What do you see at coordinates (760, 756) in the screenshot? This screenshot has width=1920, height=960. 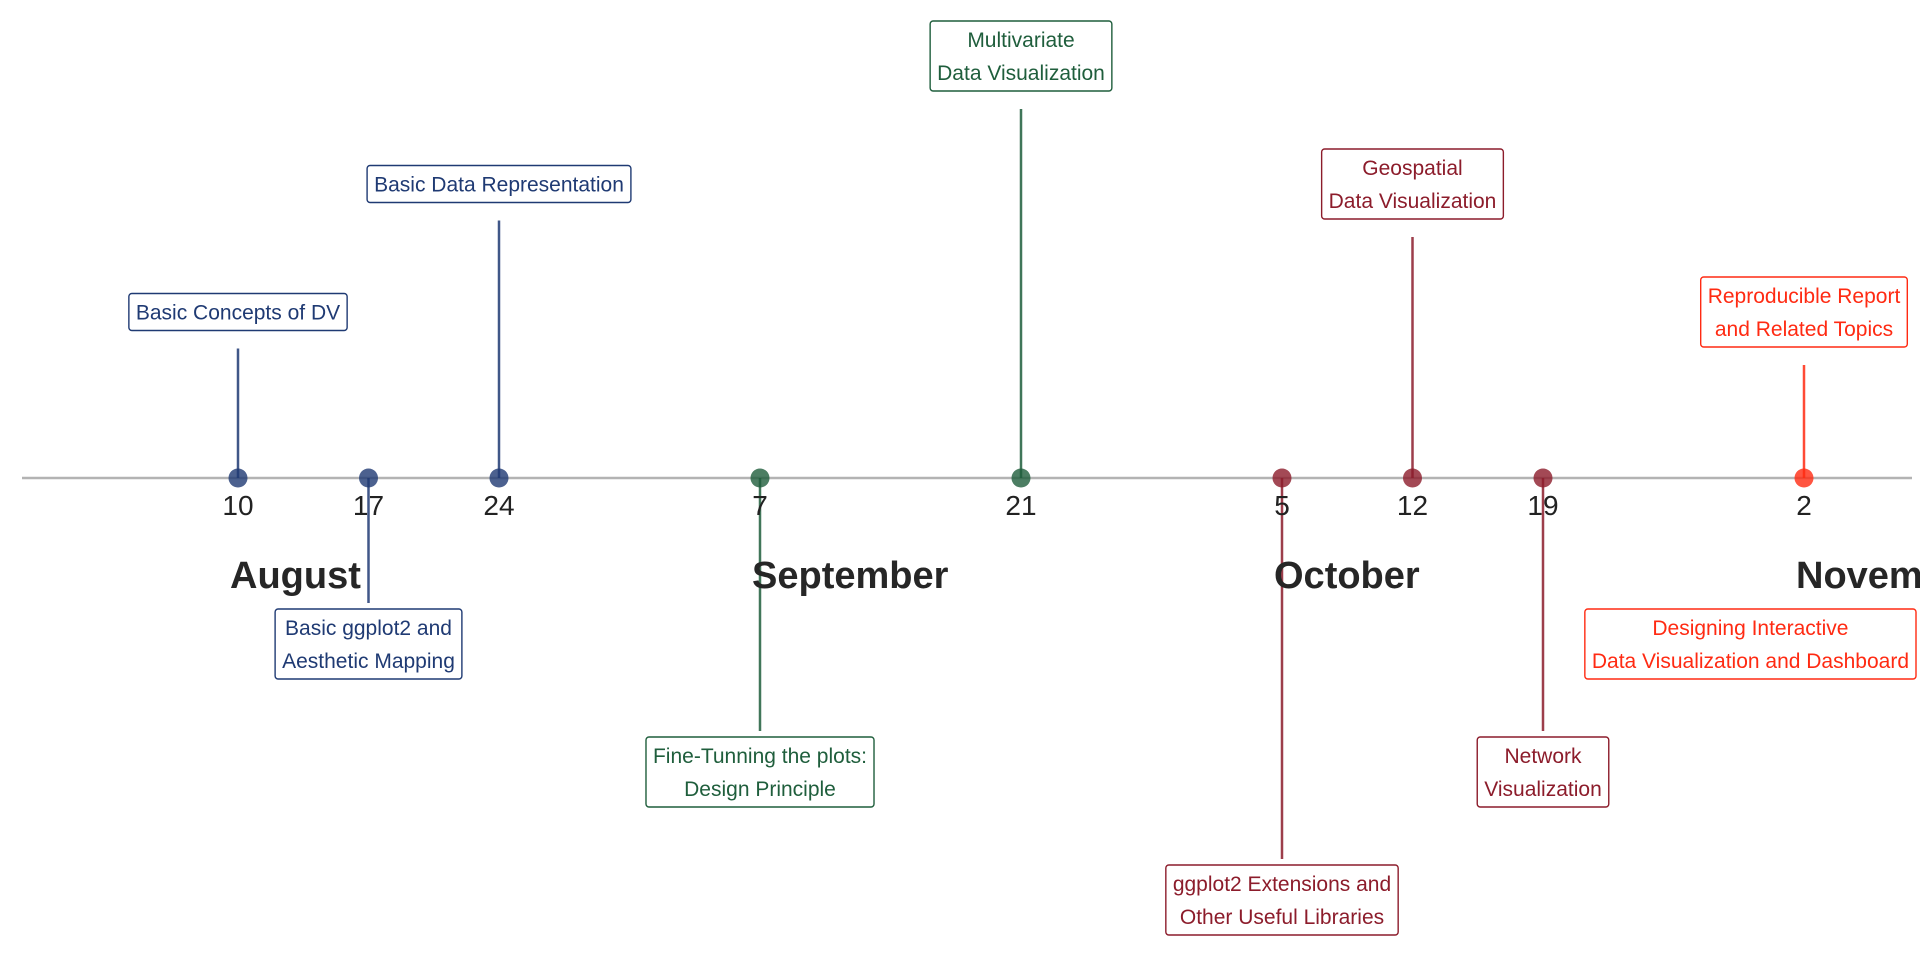 I see `event-label-line: Fine-Tunning the plots:` at bounding box center [760, 756].